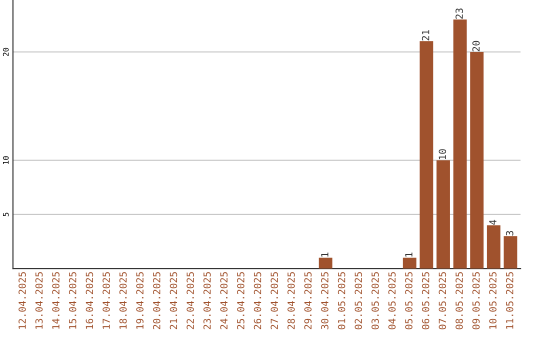 The width and height of the screenshot is (540, 340). I want to click on x-tick-label: 23.04.2025, so click(207, 301).